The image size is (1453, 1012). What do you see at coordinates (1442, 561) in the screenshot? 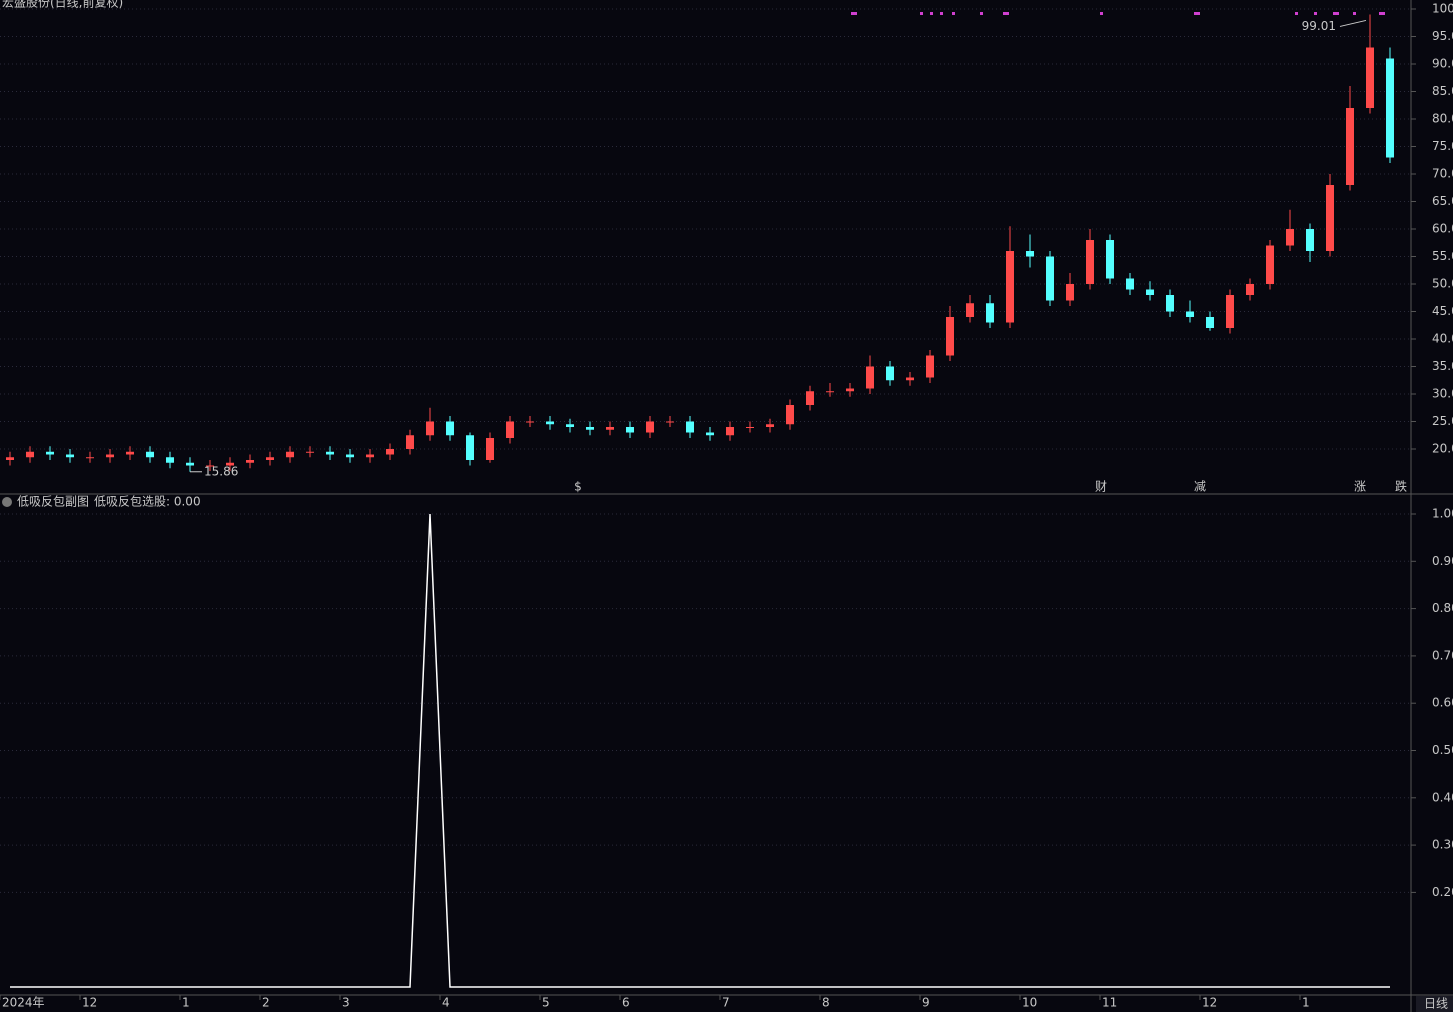
I see `y-tick-label: 0.90` at bounding box center [1442, 561].